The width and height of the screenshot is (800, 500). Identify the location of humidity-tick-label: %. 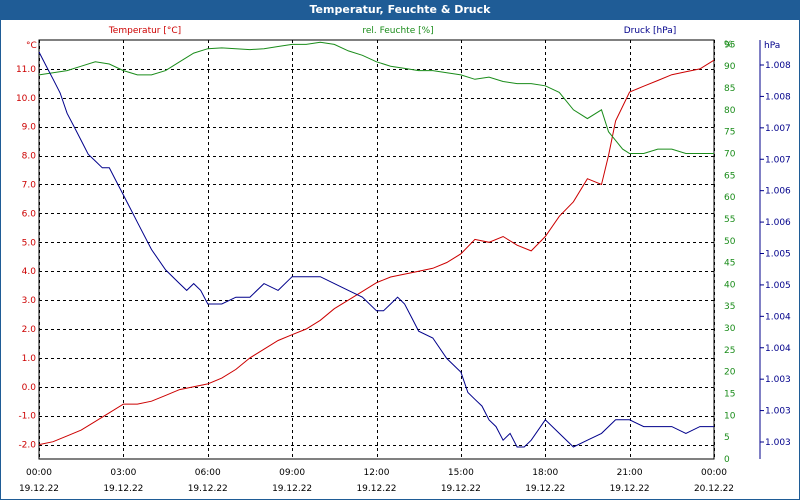
(728, 45).